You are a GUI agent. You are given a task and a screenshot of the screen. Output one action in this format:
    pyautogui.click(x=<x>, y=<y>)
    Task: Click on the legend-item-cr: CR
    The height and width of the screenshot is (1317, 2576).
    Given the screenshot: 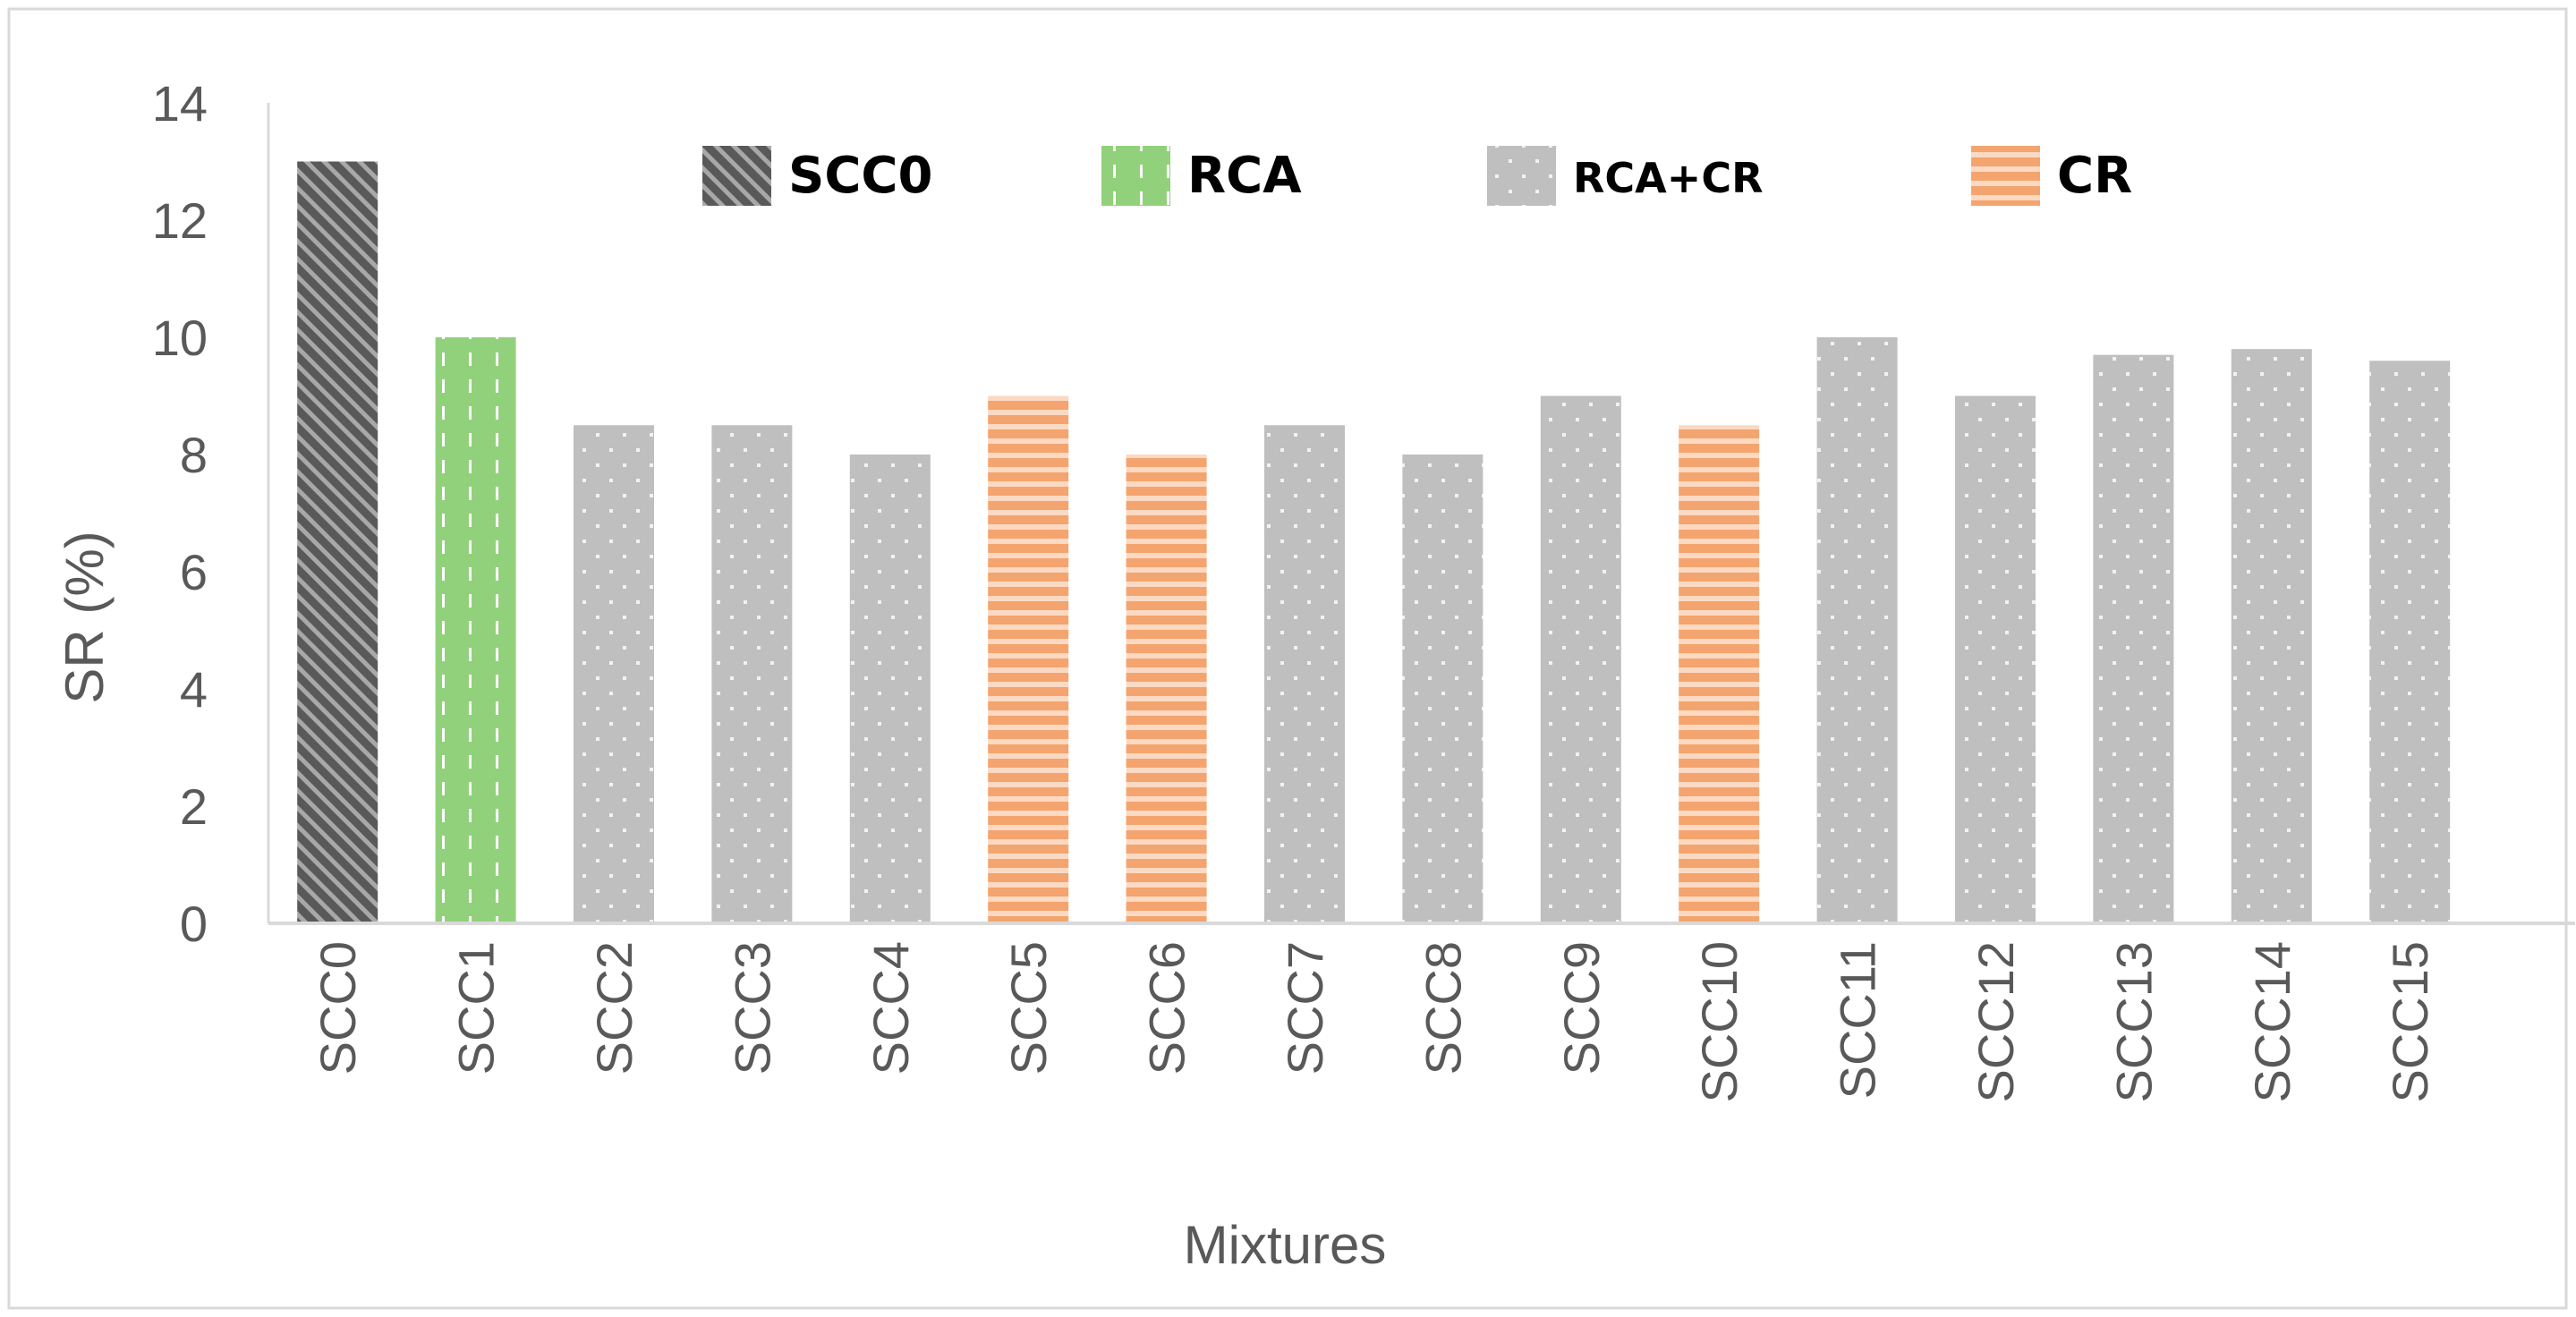 What is the action you would take?
    pyautogui.click(x=2051, y=176)
    